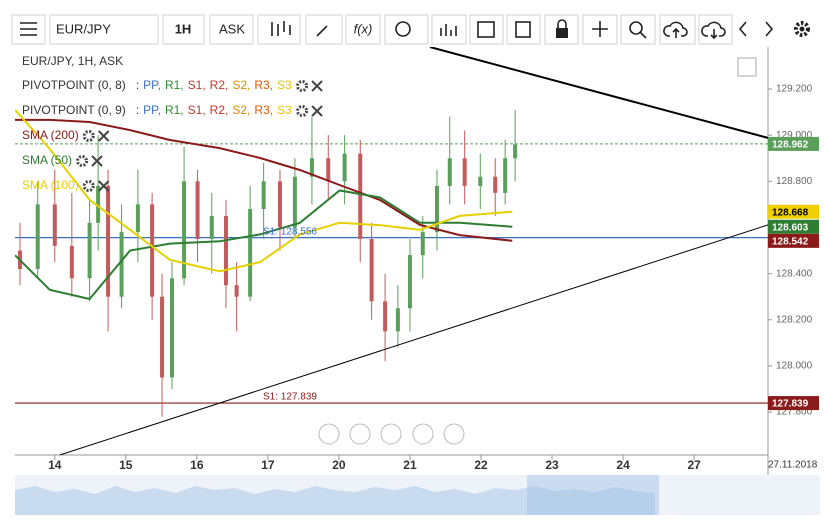  I want to click on symbol-select, so click(104, 29).